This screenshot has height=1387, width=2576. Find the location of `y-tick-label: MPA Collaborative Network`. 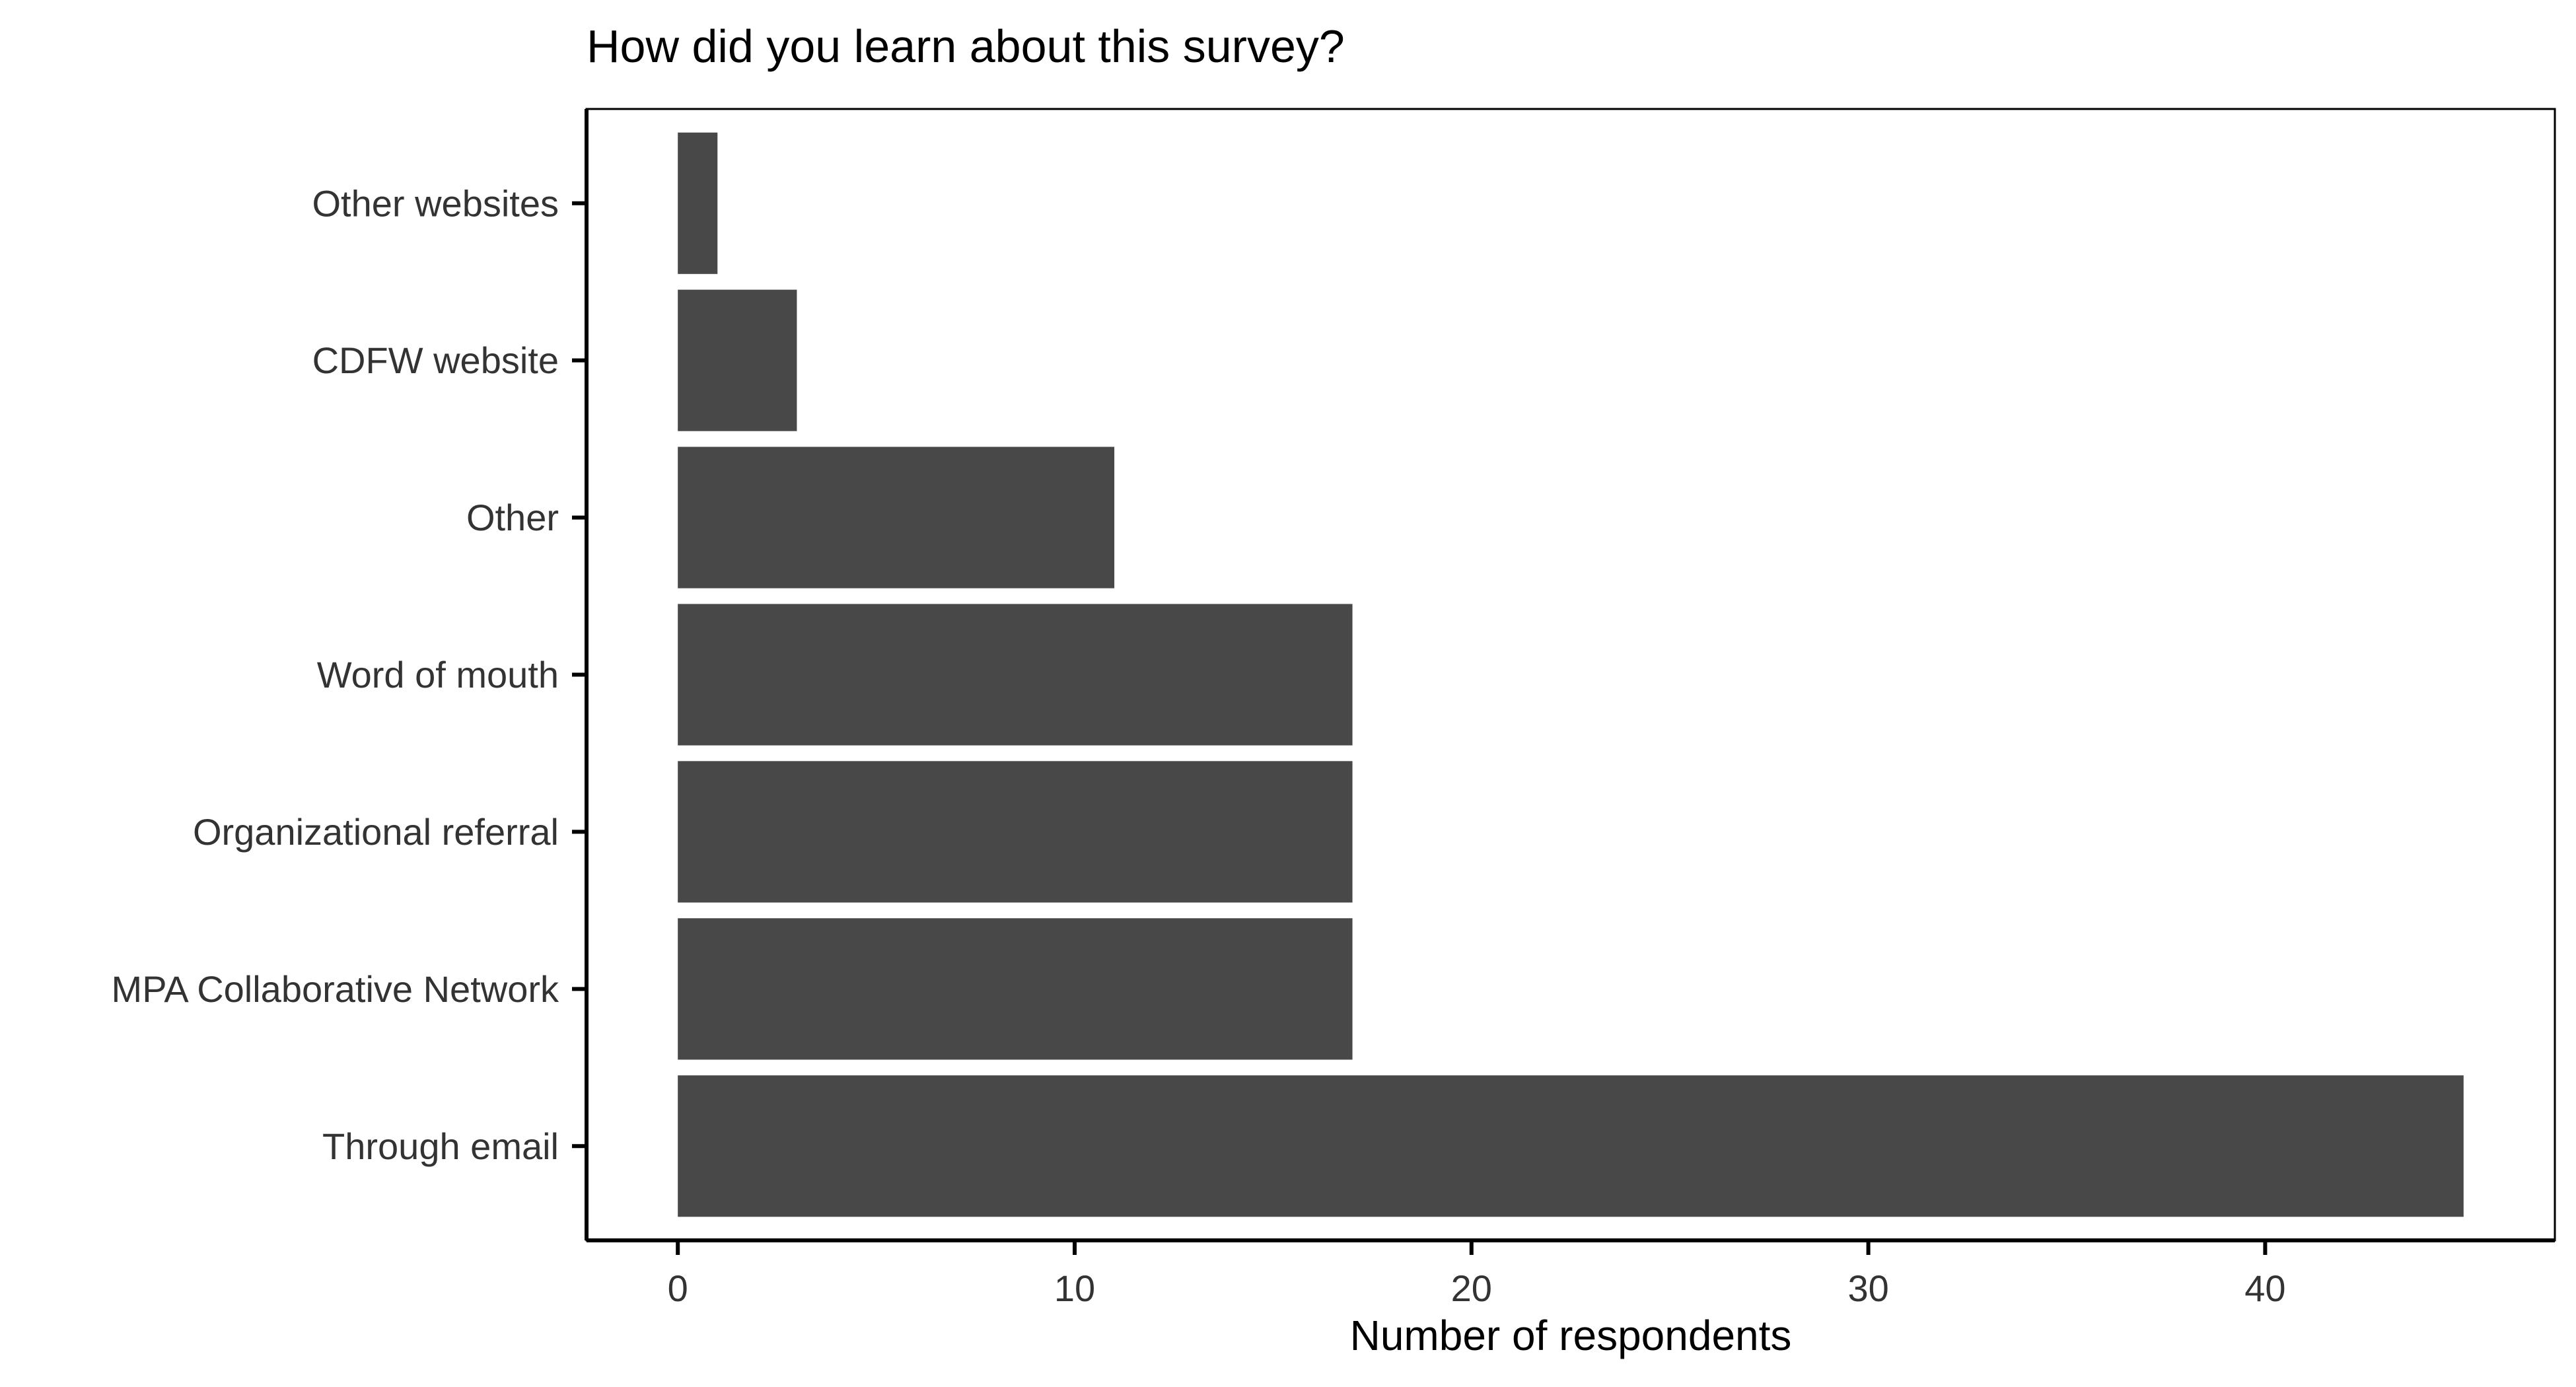

y-tick-label: MPA Collaborative Network is located at coordinates (335, 989).